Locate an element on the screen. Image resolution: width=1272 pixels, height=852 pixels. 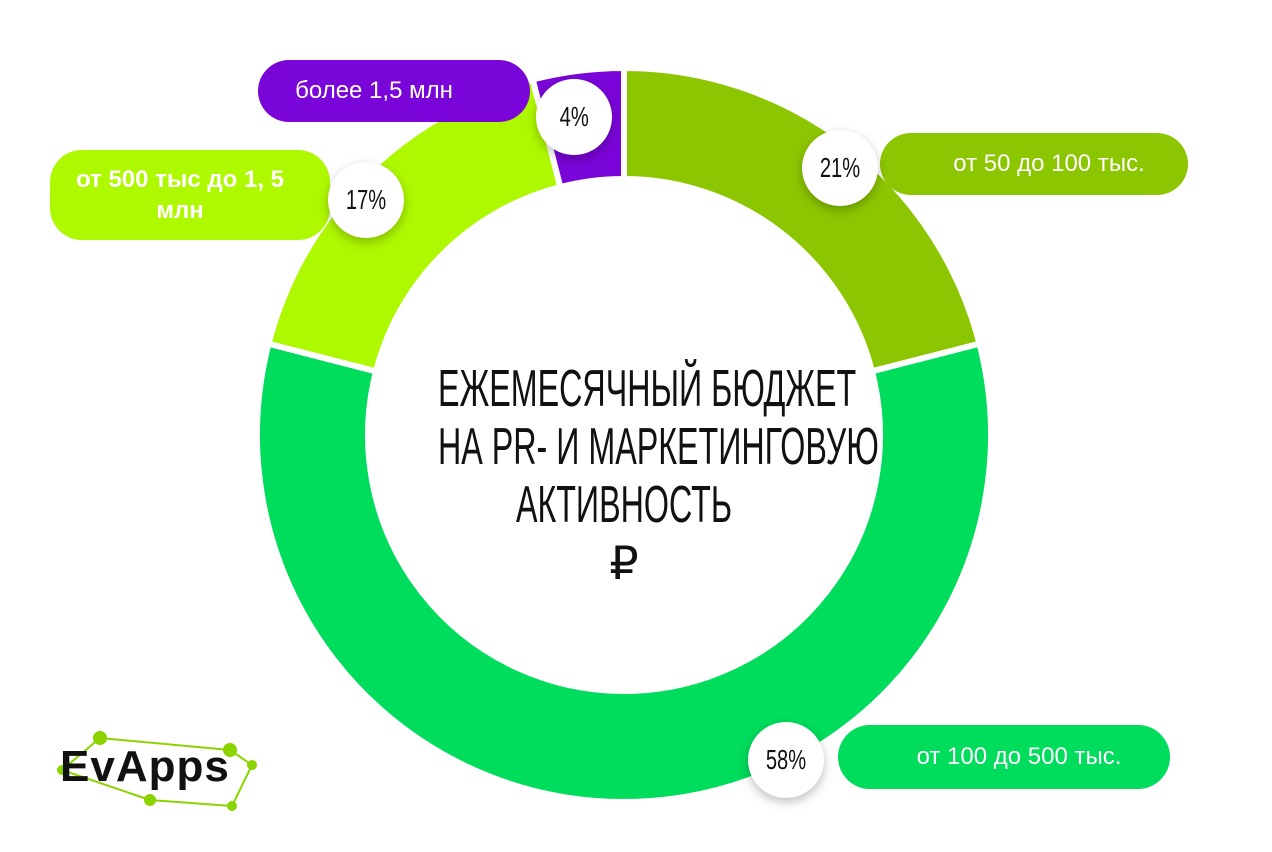
legend-pill: более 1,5 млн is located at coordinates (394, 91).